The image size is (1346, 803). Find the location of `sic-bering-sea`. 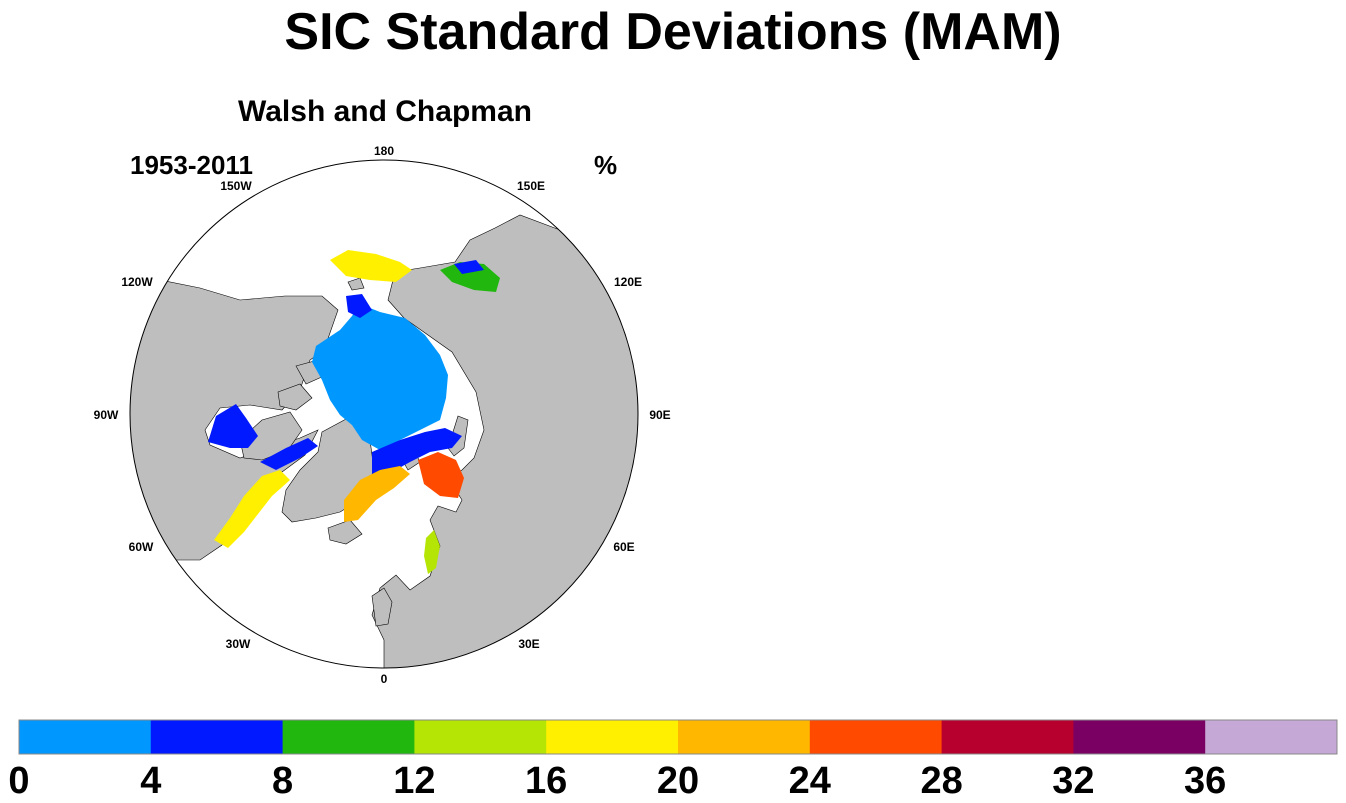

sic-bering-sea is located at coordinates (371, 266).